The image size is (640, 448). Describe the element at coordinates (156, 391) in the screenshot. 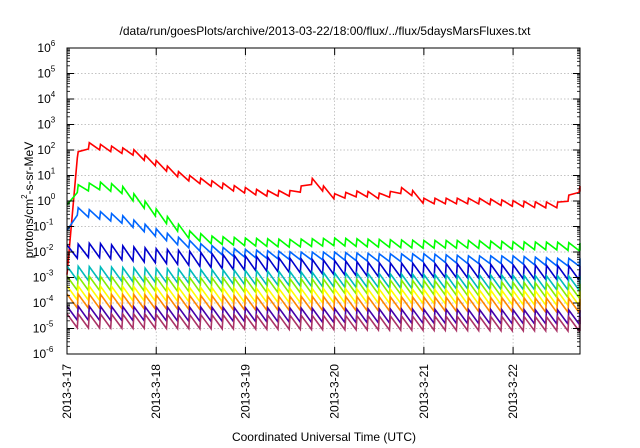

I see `x-tick-label: 2013-3-18` at that location.